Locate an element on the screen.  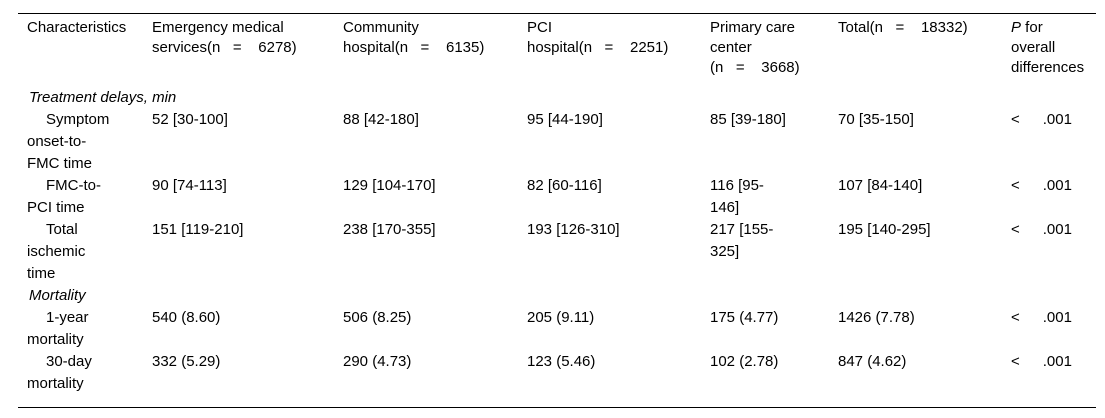
cell-ems: 90 [74-113] is located at coordinates (189, 185).